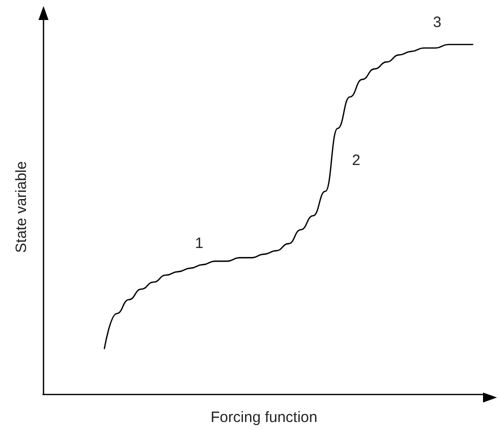 The width and height of the screenshot is (498, 430). Describe the element at coordinates (264, 417) in the screenshot. I see `x-axis-title: Forcing function` at that location.